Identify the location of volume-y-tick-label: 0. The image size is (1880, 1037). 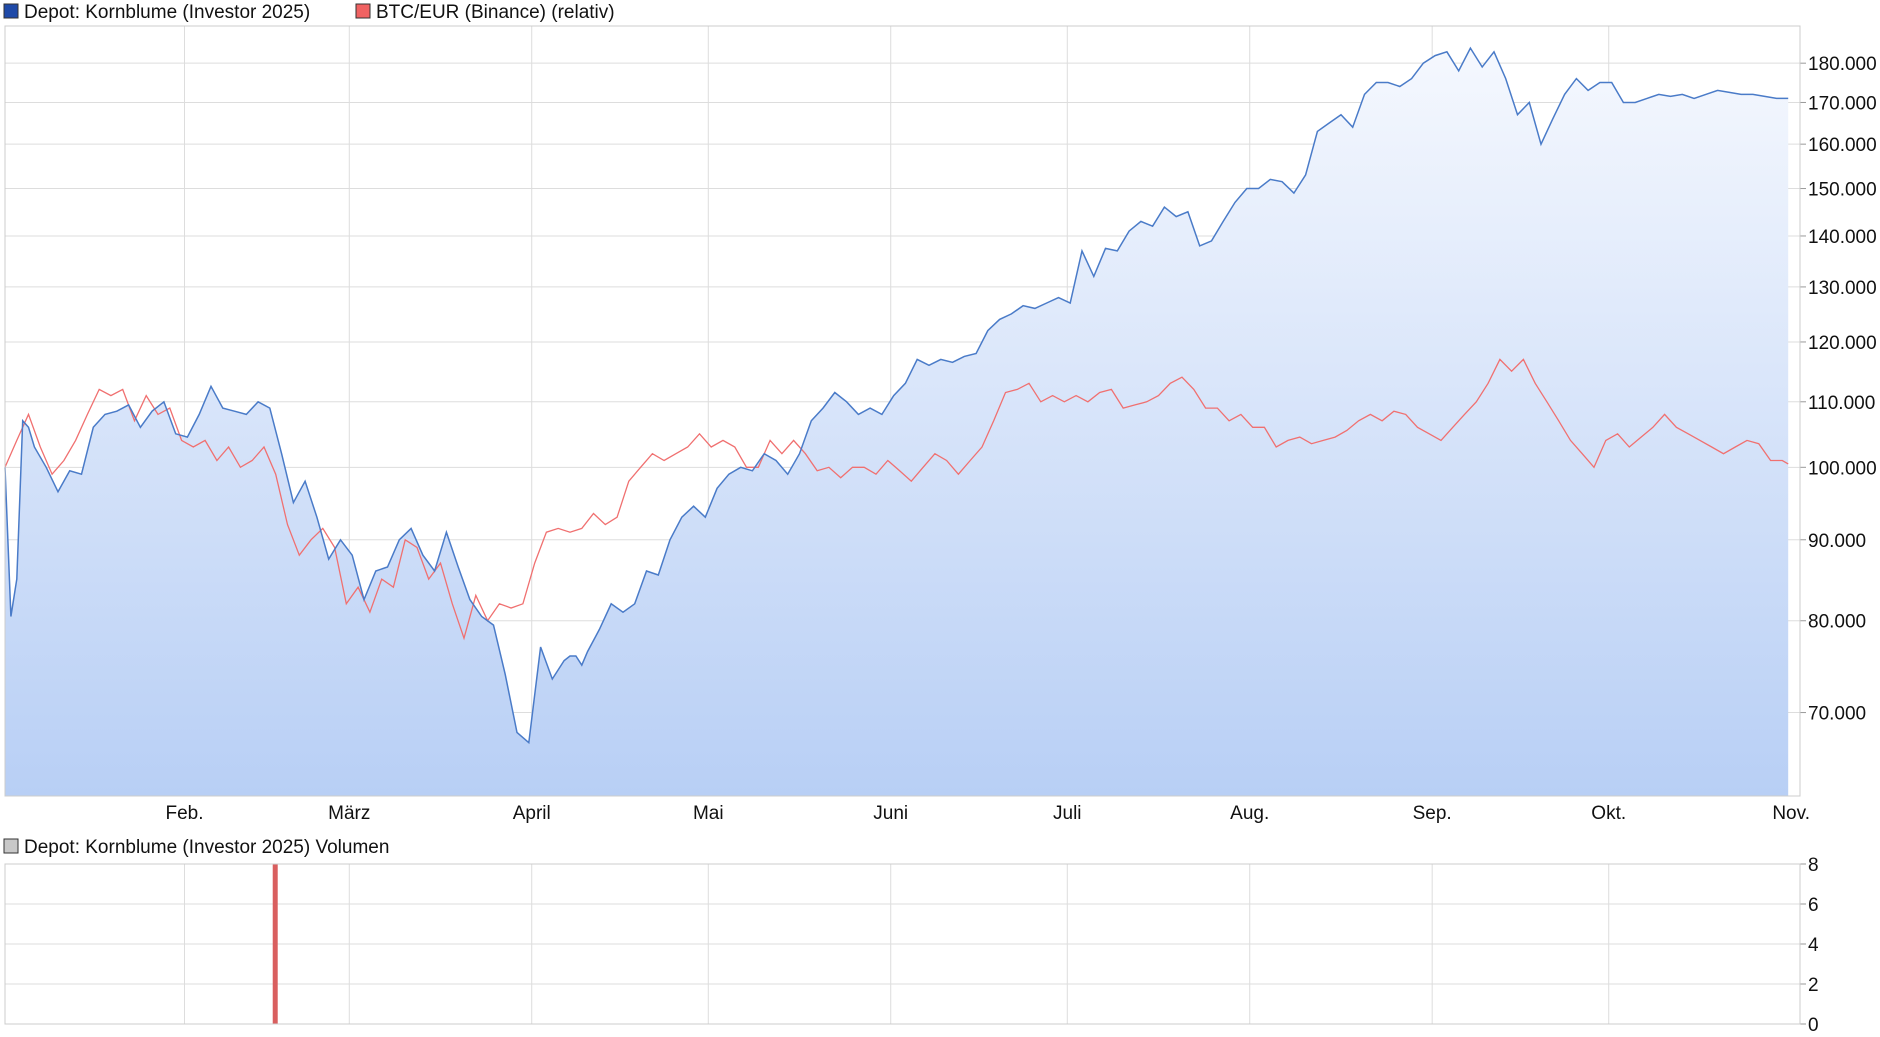
(1813, 1025).